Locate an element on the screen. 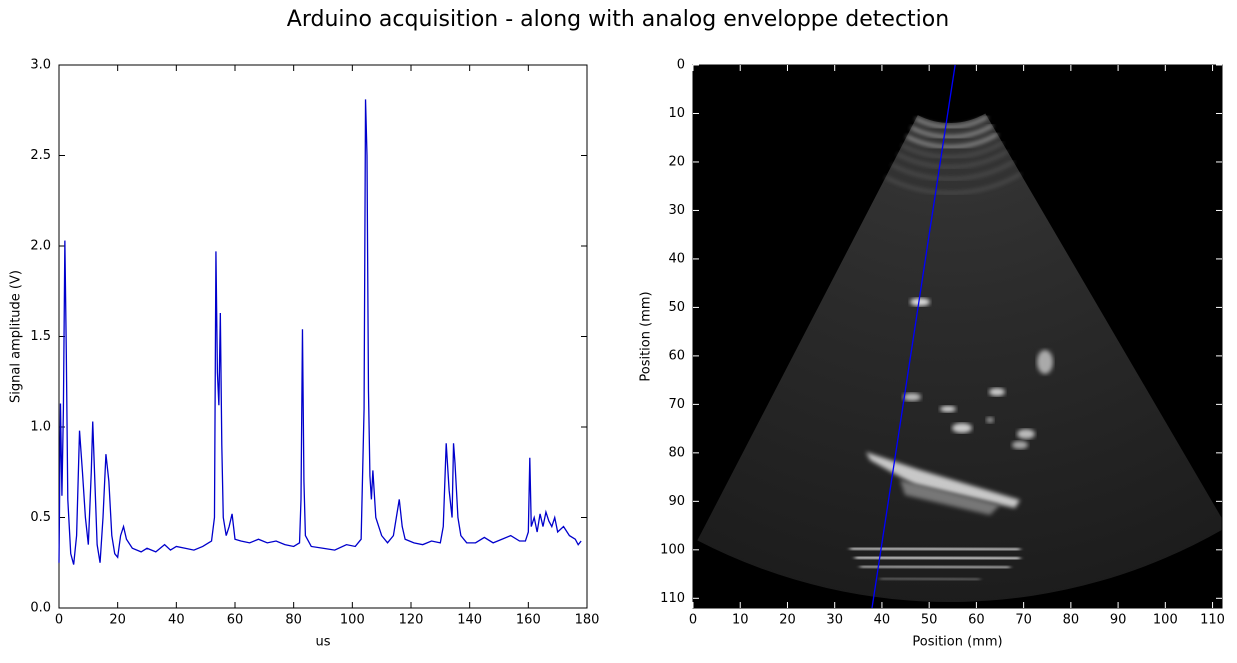 The width and height of the screenshot is (1237, 663). data-line is located at coordinates (913, 336).